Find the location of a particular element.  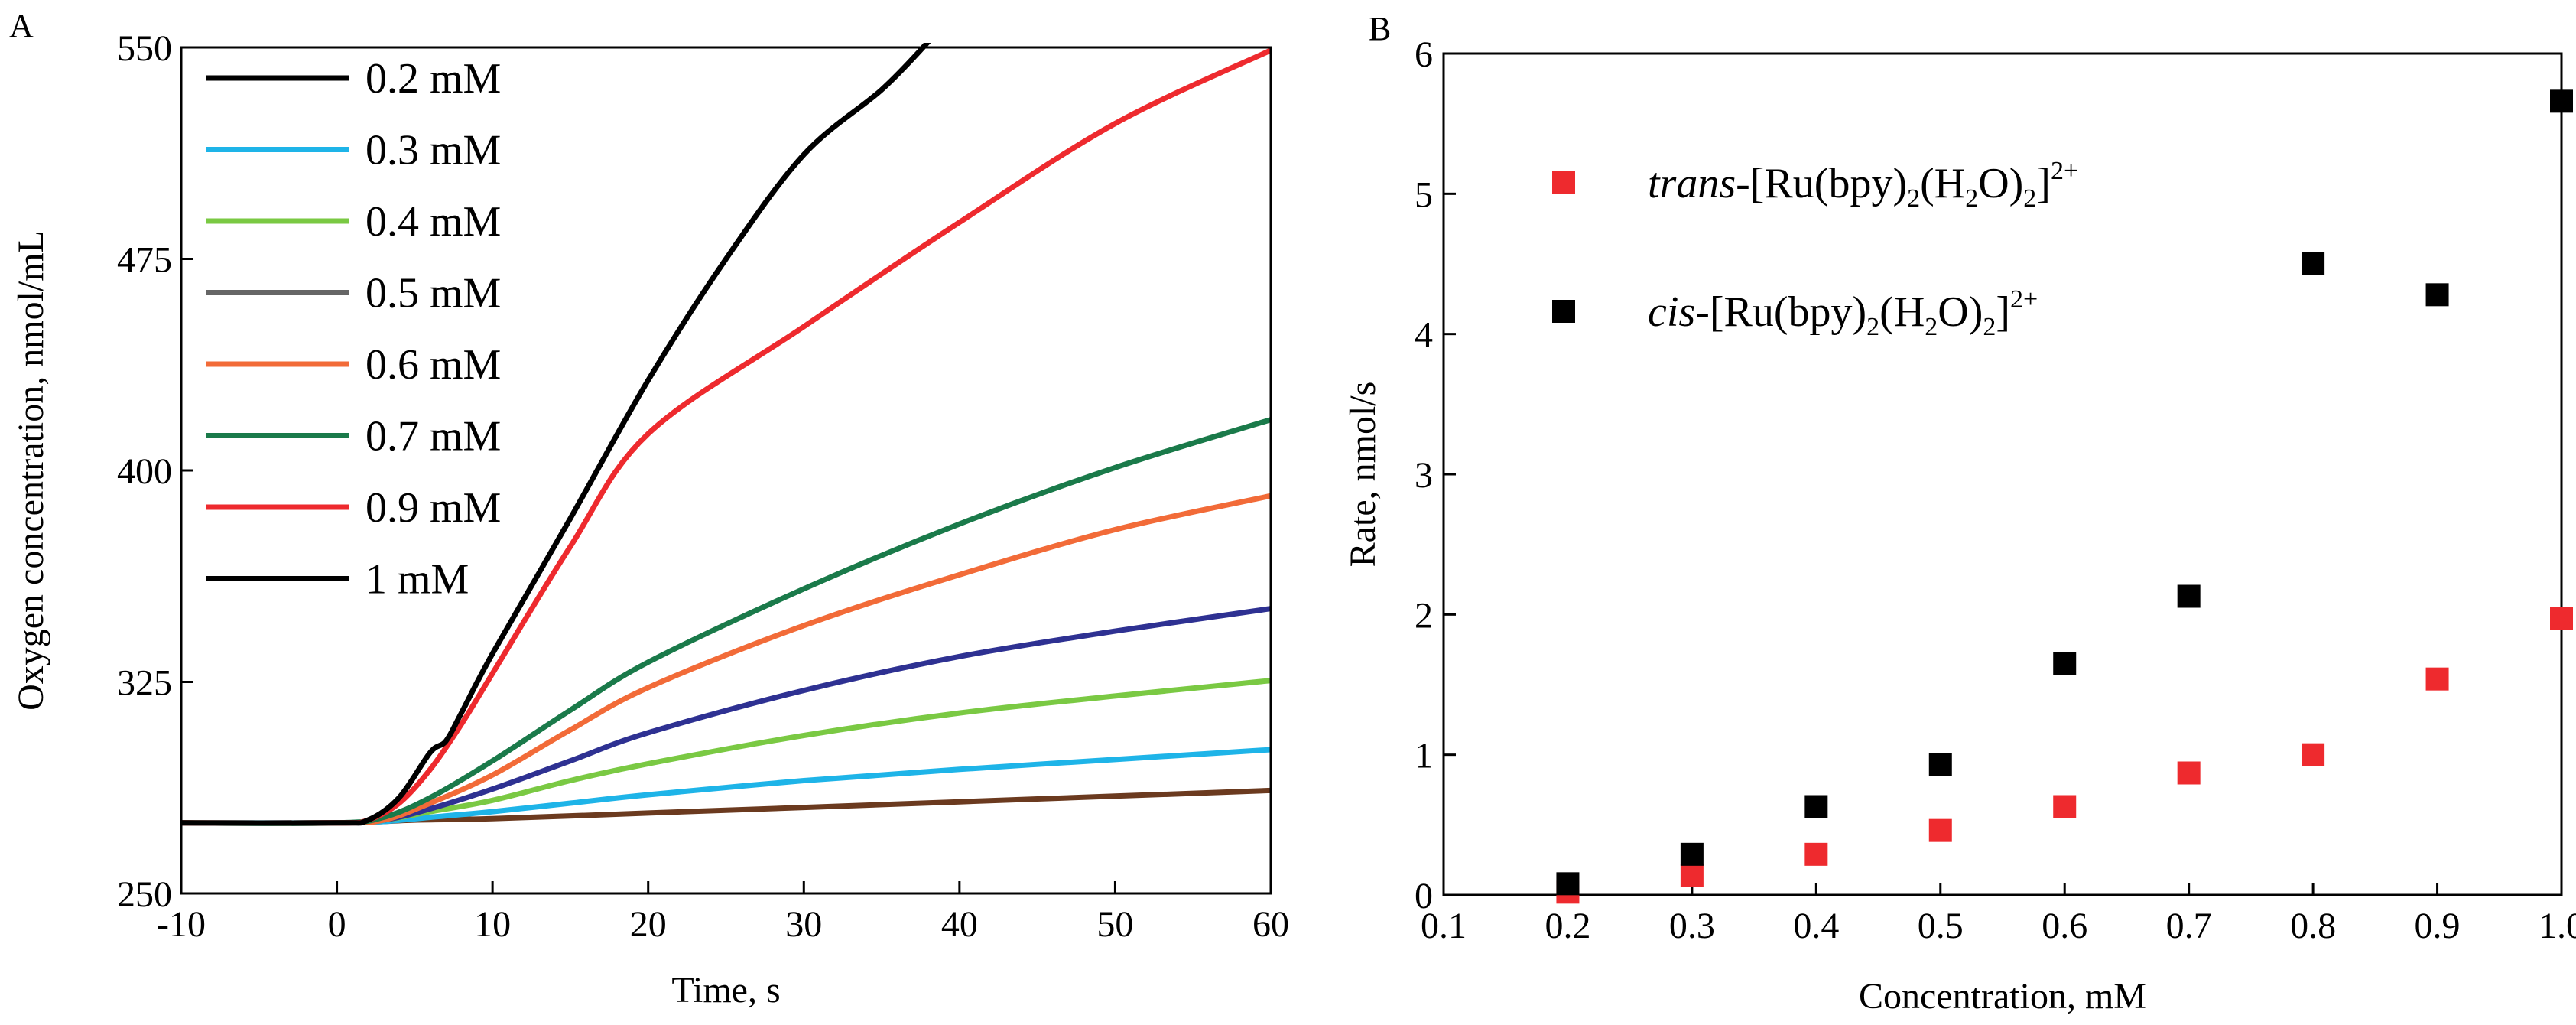

x-tick-label-a: 0 is located at coordinates (337, 925).